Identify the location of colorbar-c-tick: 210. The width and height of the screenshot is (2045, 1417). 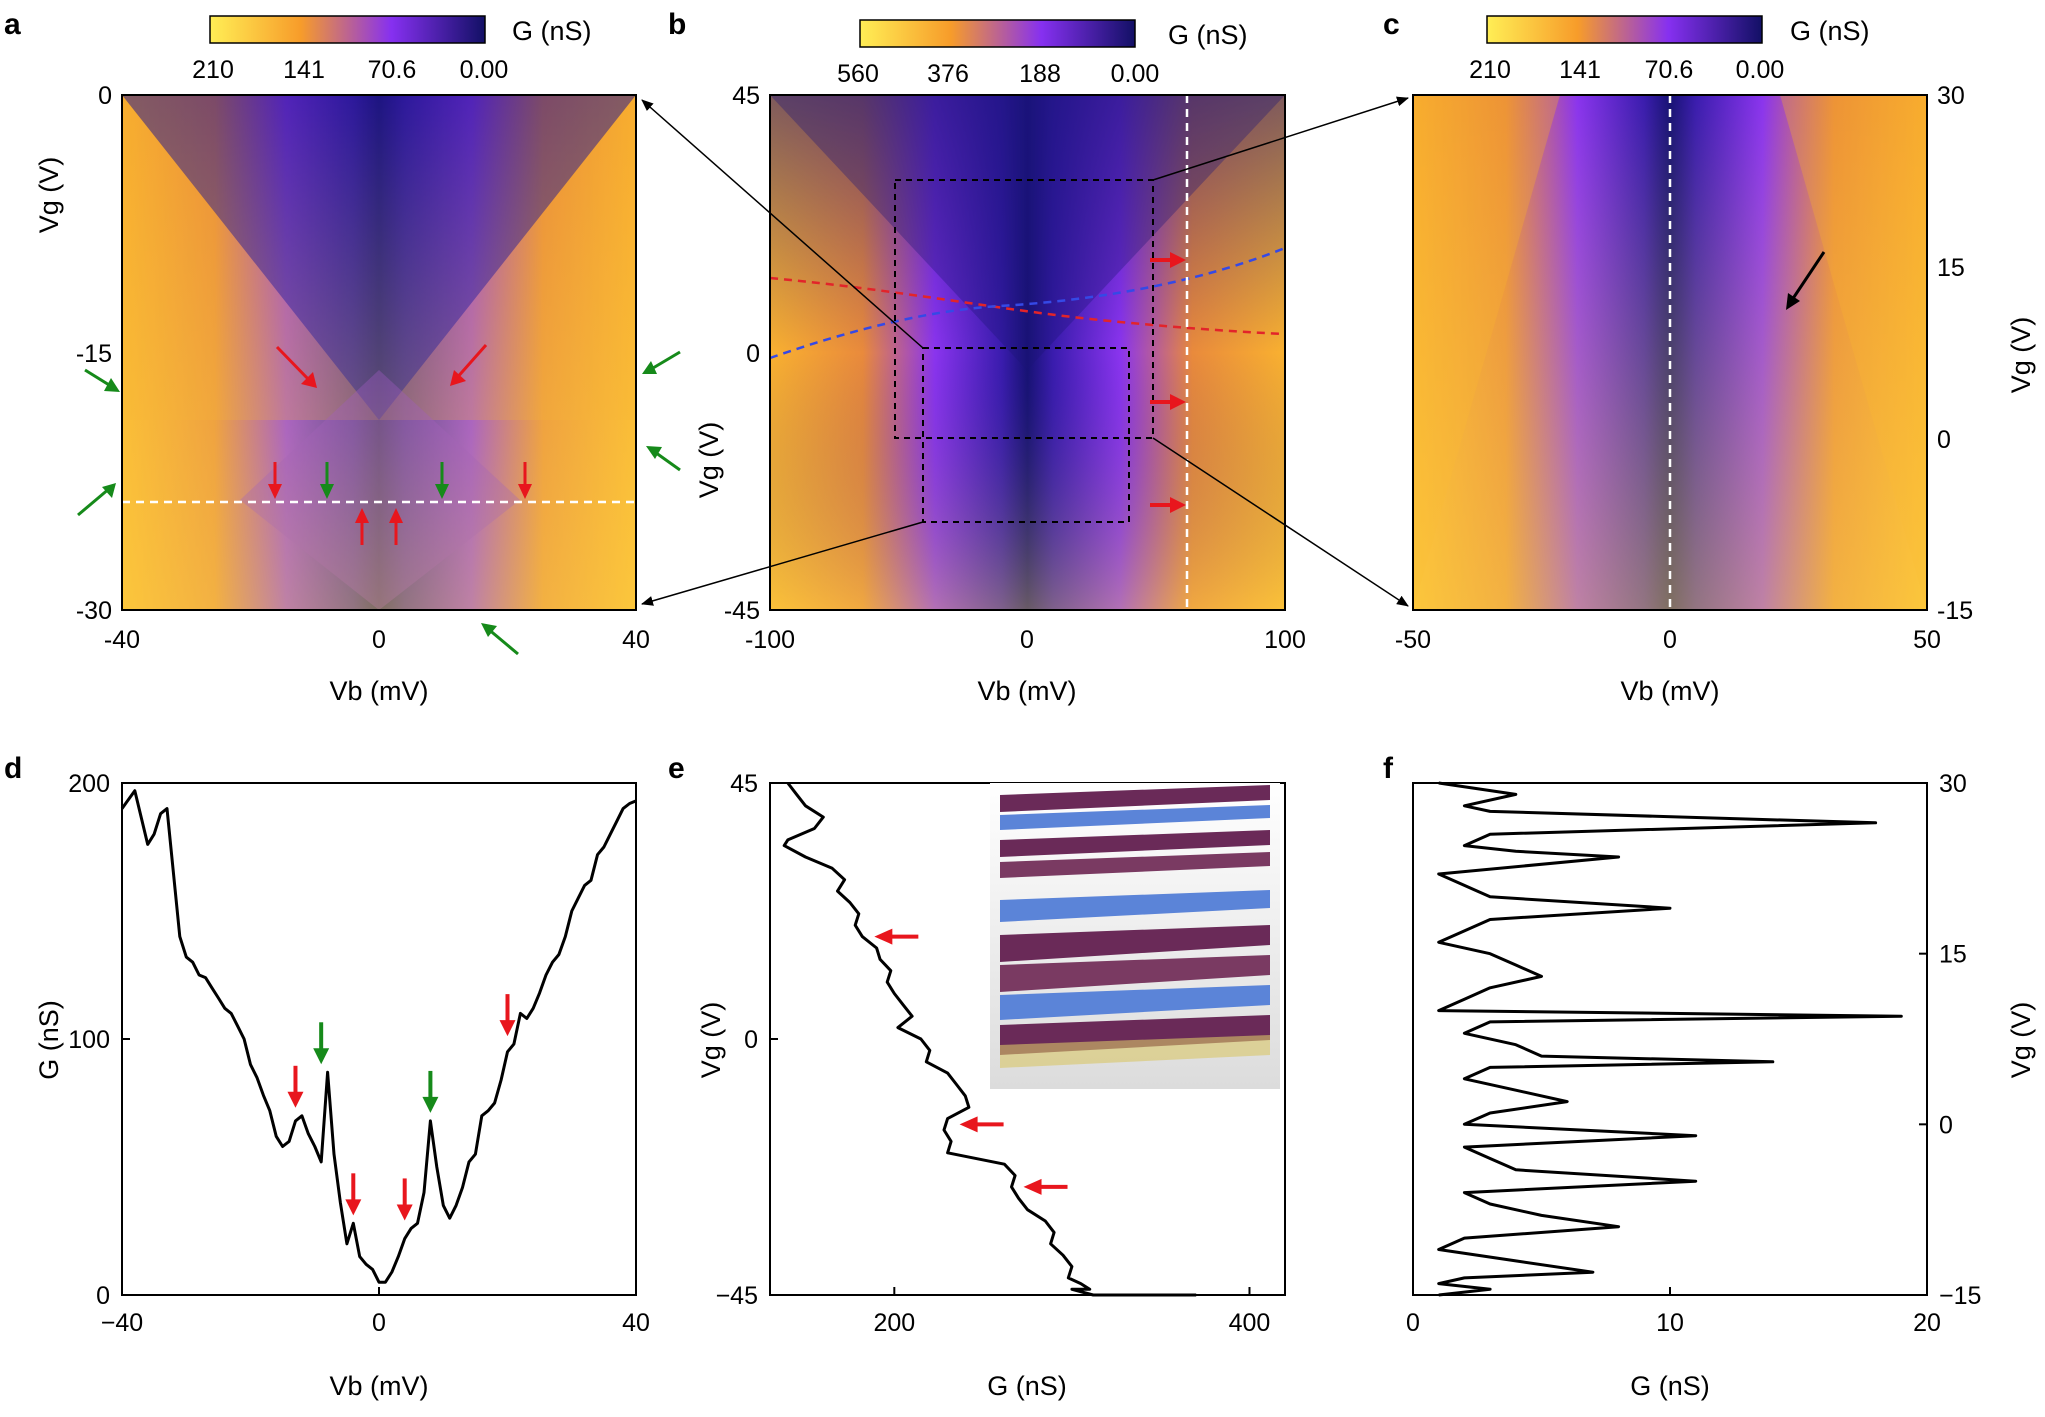
(1490, 70).